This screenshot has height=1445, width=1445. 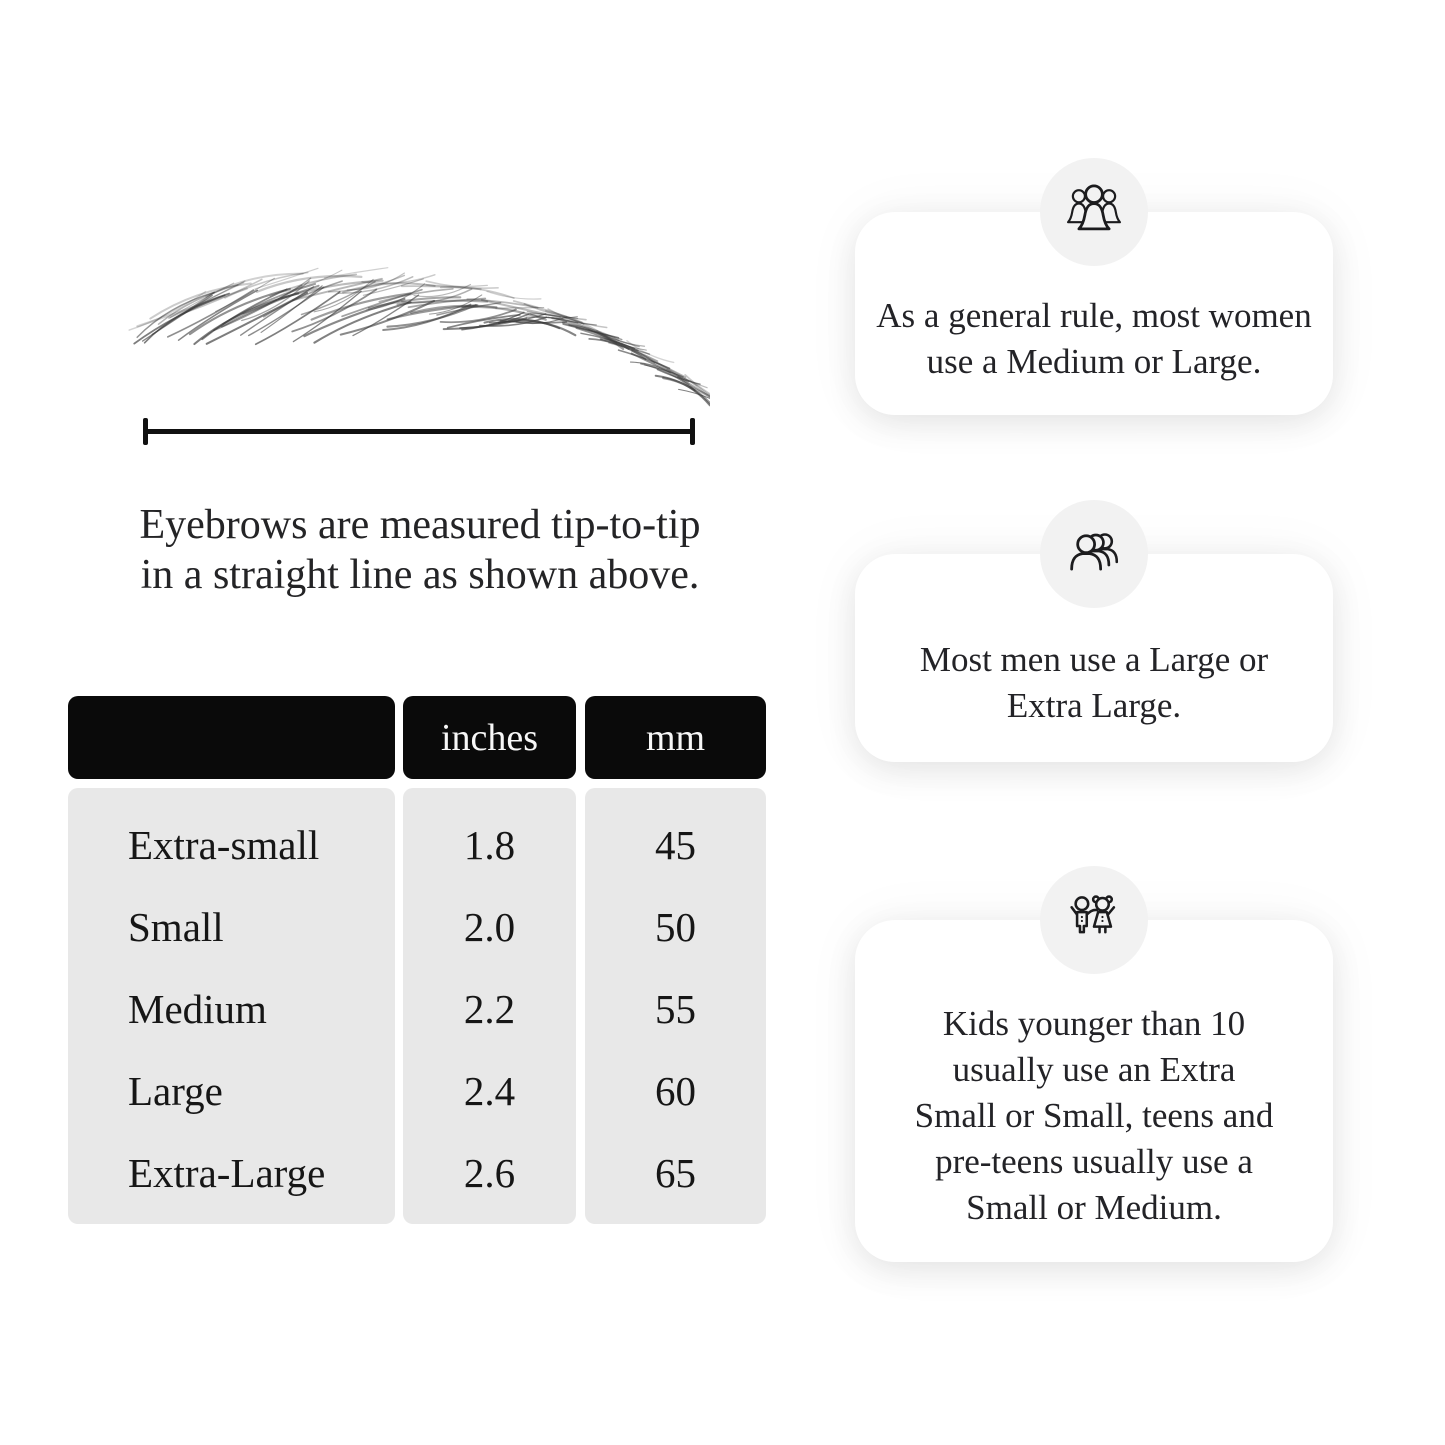 What do you see at coordinates (489, 737) in the screenshot?
I see `table-header-inches: inches` at bounding box center [489, 737].